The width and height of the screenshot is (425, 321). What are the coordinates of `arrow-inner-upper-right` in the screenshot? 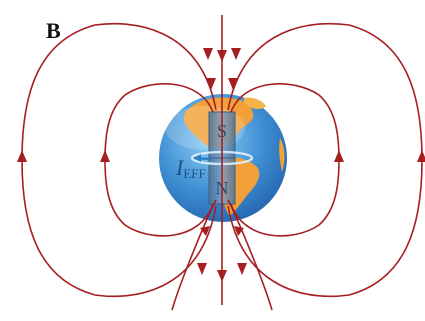 It's located at (233, 84).